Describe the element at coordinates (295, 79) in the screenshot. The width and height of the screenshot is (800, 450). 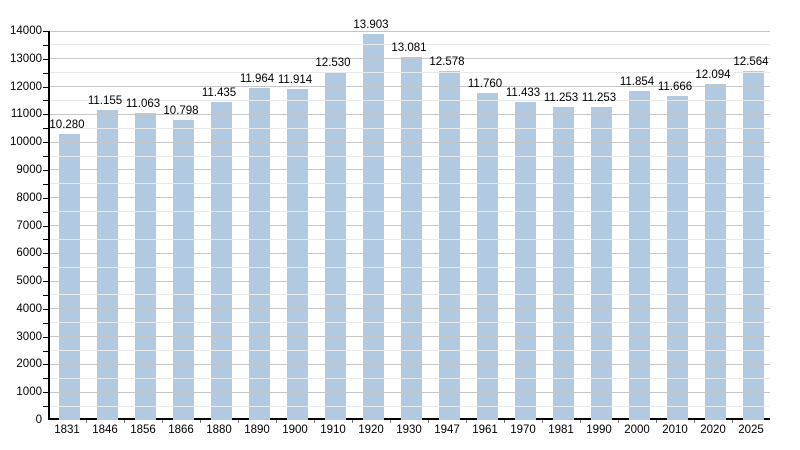
I see `bar-value-label: 11.914` at that location.